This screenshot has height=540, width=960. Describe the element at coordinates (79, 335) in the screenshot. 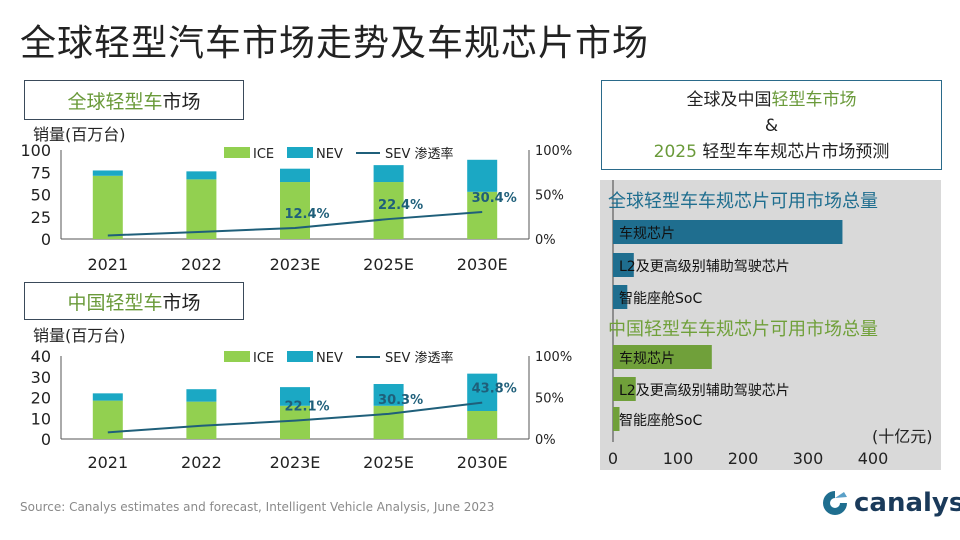

I see `china-ylabel: 销量(百万台)` at that location.